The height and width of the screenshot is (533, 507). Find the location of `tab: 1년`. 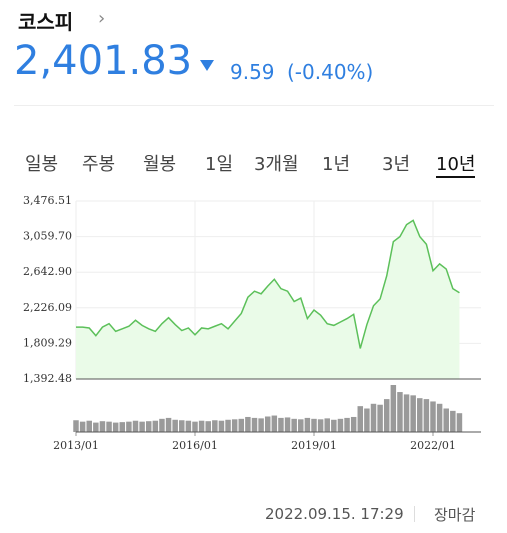

tab: 1년 is located at coordinates (336, 164).